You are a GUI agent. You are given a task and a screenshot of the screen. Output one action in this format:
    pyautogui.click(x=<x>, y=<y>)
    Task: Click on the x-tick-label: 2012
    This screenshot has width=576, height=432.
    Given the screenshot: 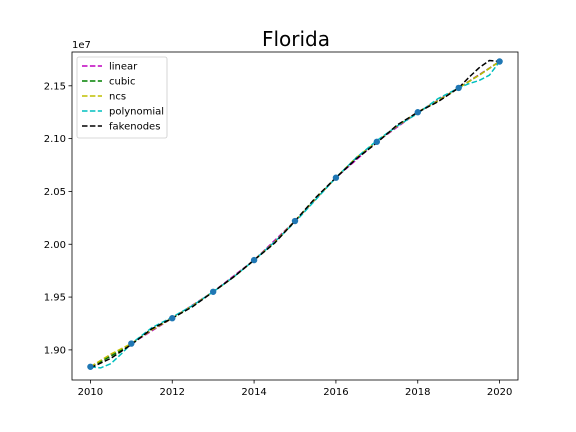 What is the action you would take?
    pyautogui.click(x=172, y=392)
    